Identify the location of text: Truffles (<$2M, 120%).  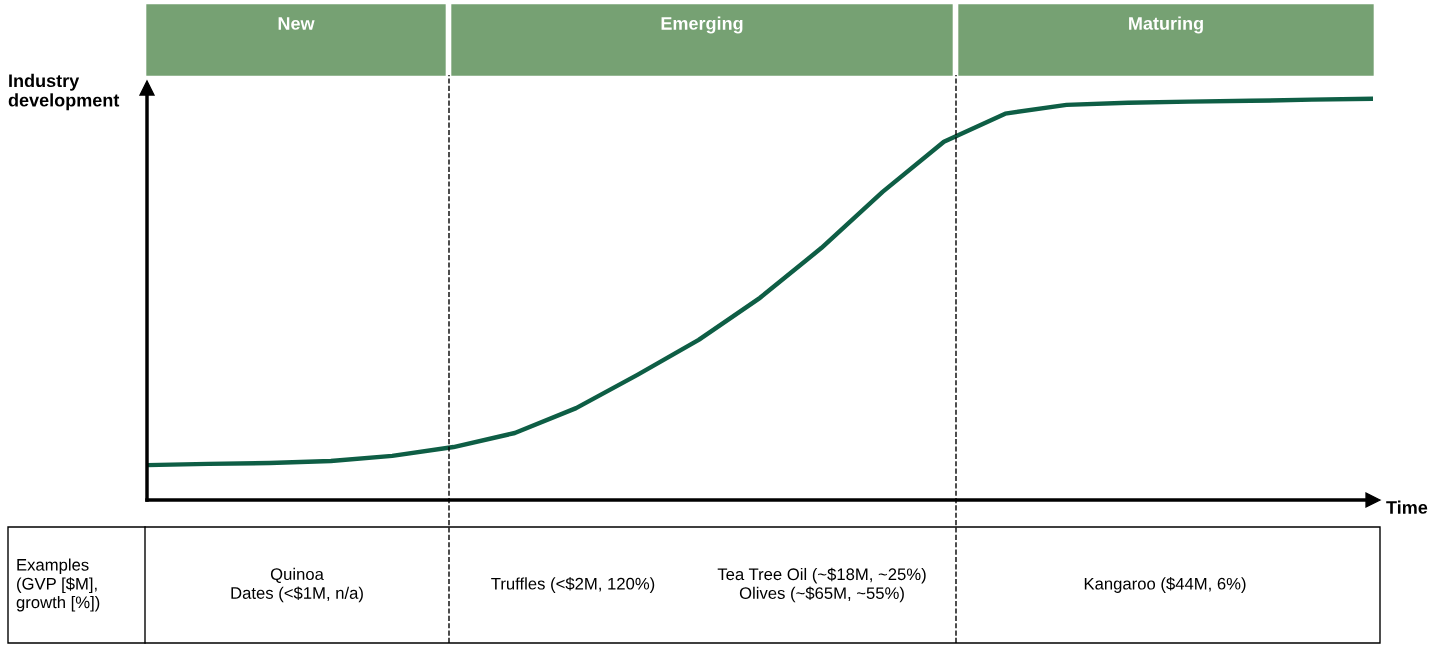
(573, 585).